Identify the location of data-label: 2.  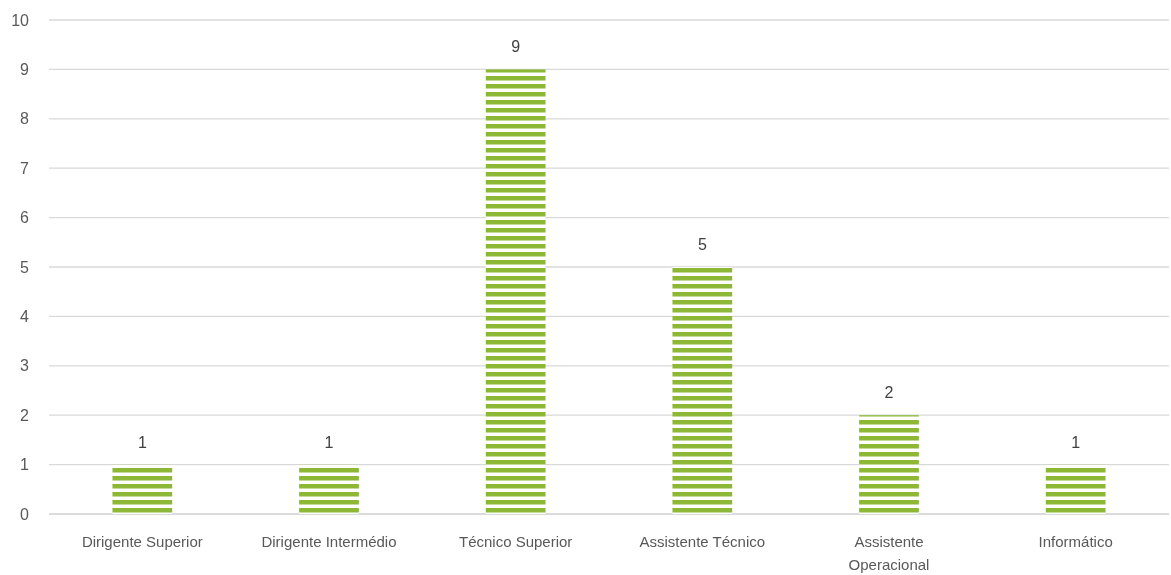
(889, 393).